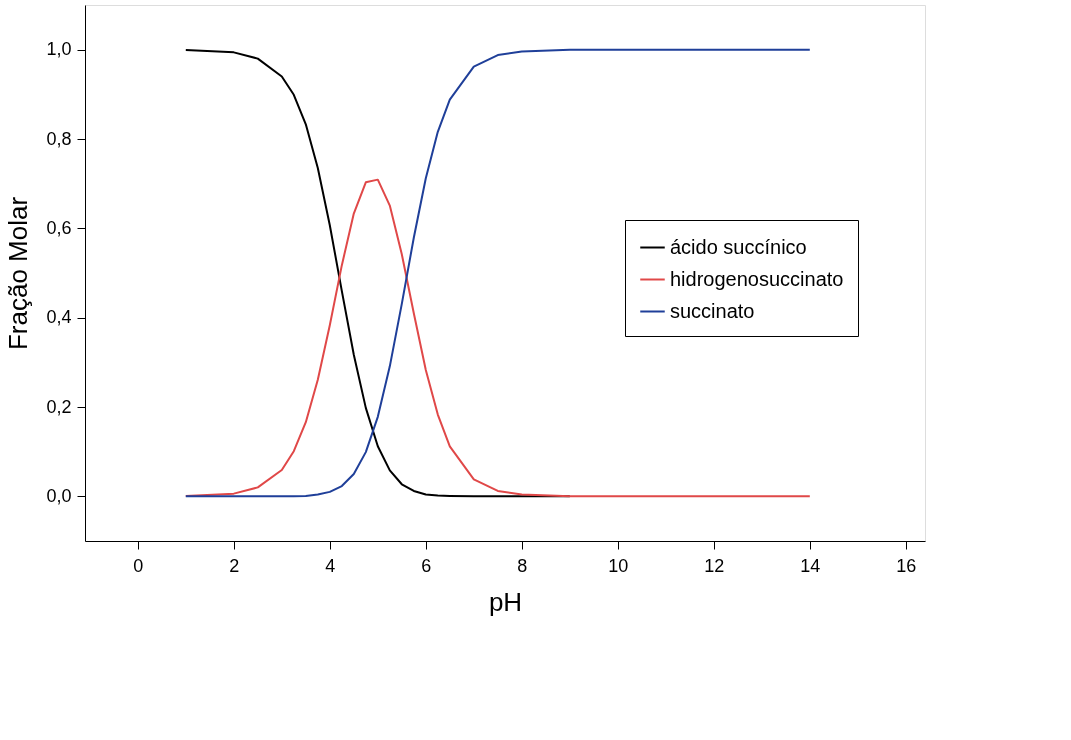 Image resolution: width=1071 pixels, height=740 pixels. What do you see at coordinates (712, 310) in the screenshot?
I see `legend-label: succinato` at bounding box center [712, 310].